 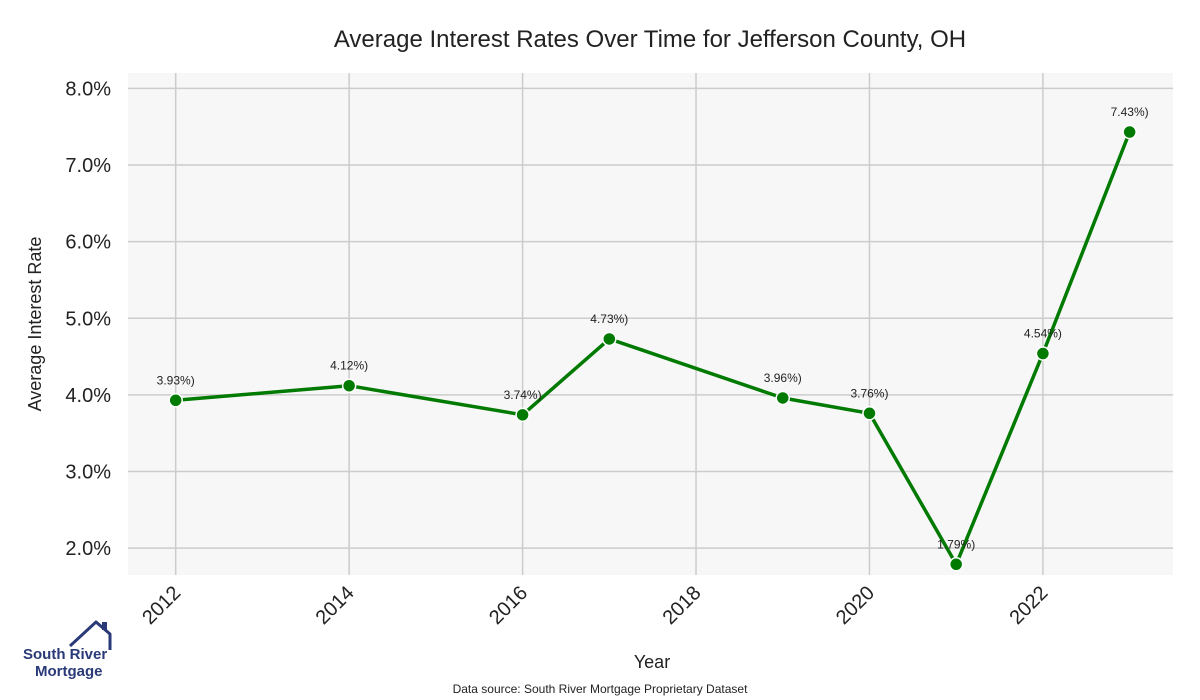 I want to click on y-tick-label: 4.0%, so click(x=88, y=396).